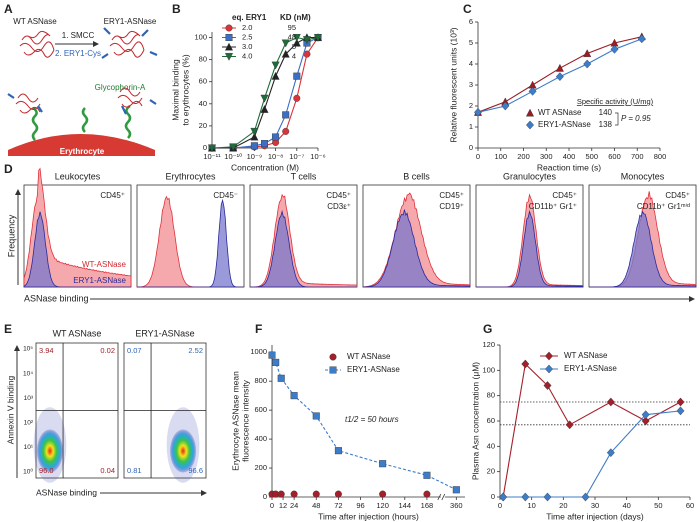 Image resolution: width=700 pixels, height=522 pixels. Describe the element at coordinates (255, 156) in the screenshot. I see `x-tick-label: 10⁻⁹` at that location.